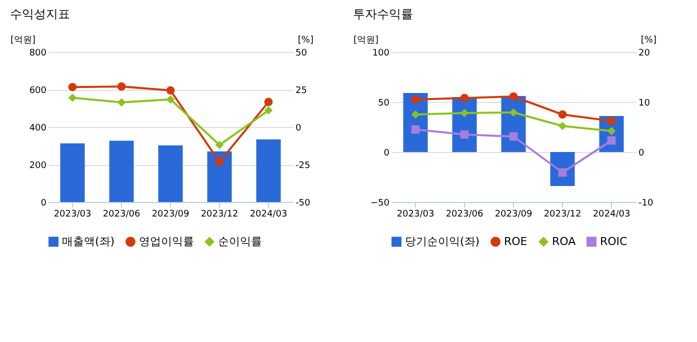 This screenshot has height=342, width=697. Describe the element at coordinates (240, 241) in the screenshot. I see `legend-label: 순이익률` at that location.